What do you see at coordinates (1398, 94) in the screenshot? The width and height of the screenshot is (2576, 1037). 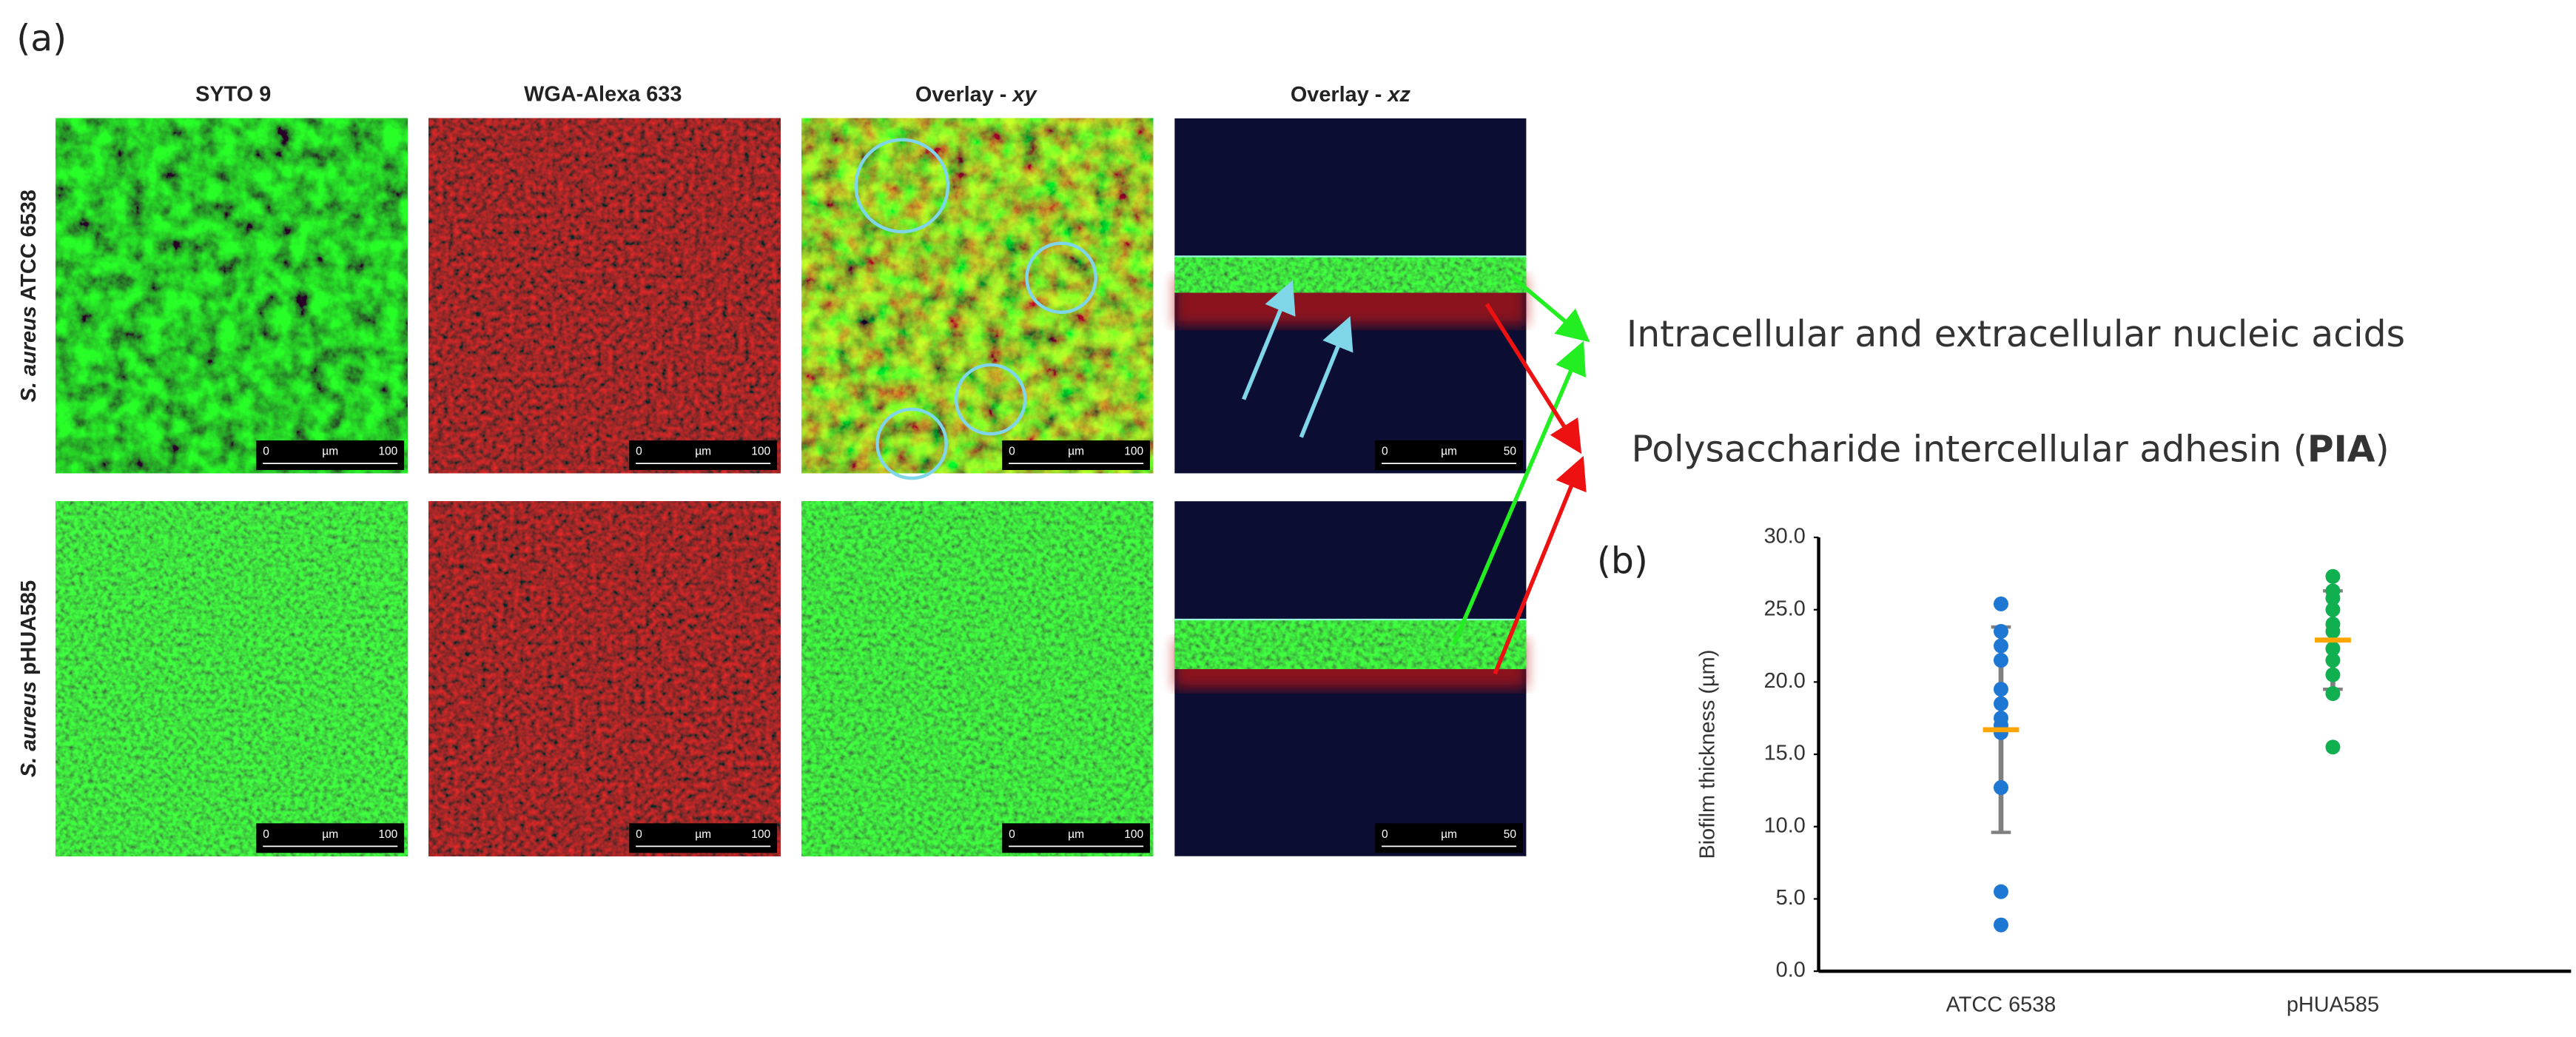 I see `column-title-italic: xz` at bounding box center [1398, 94].